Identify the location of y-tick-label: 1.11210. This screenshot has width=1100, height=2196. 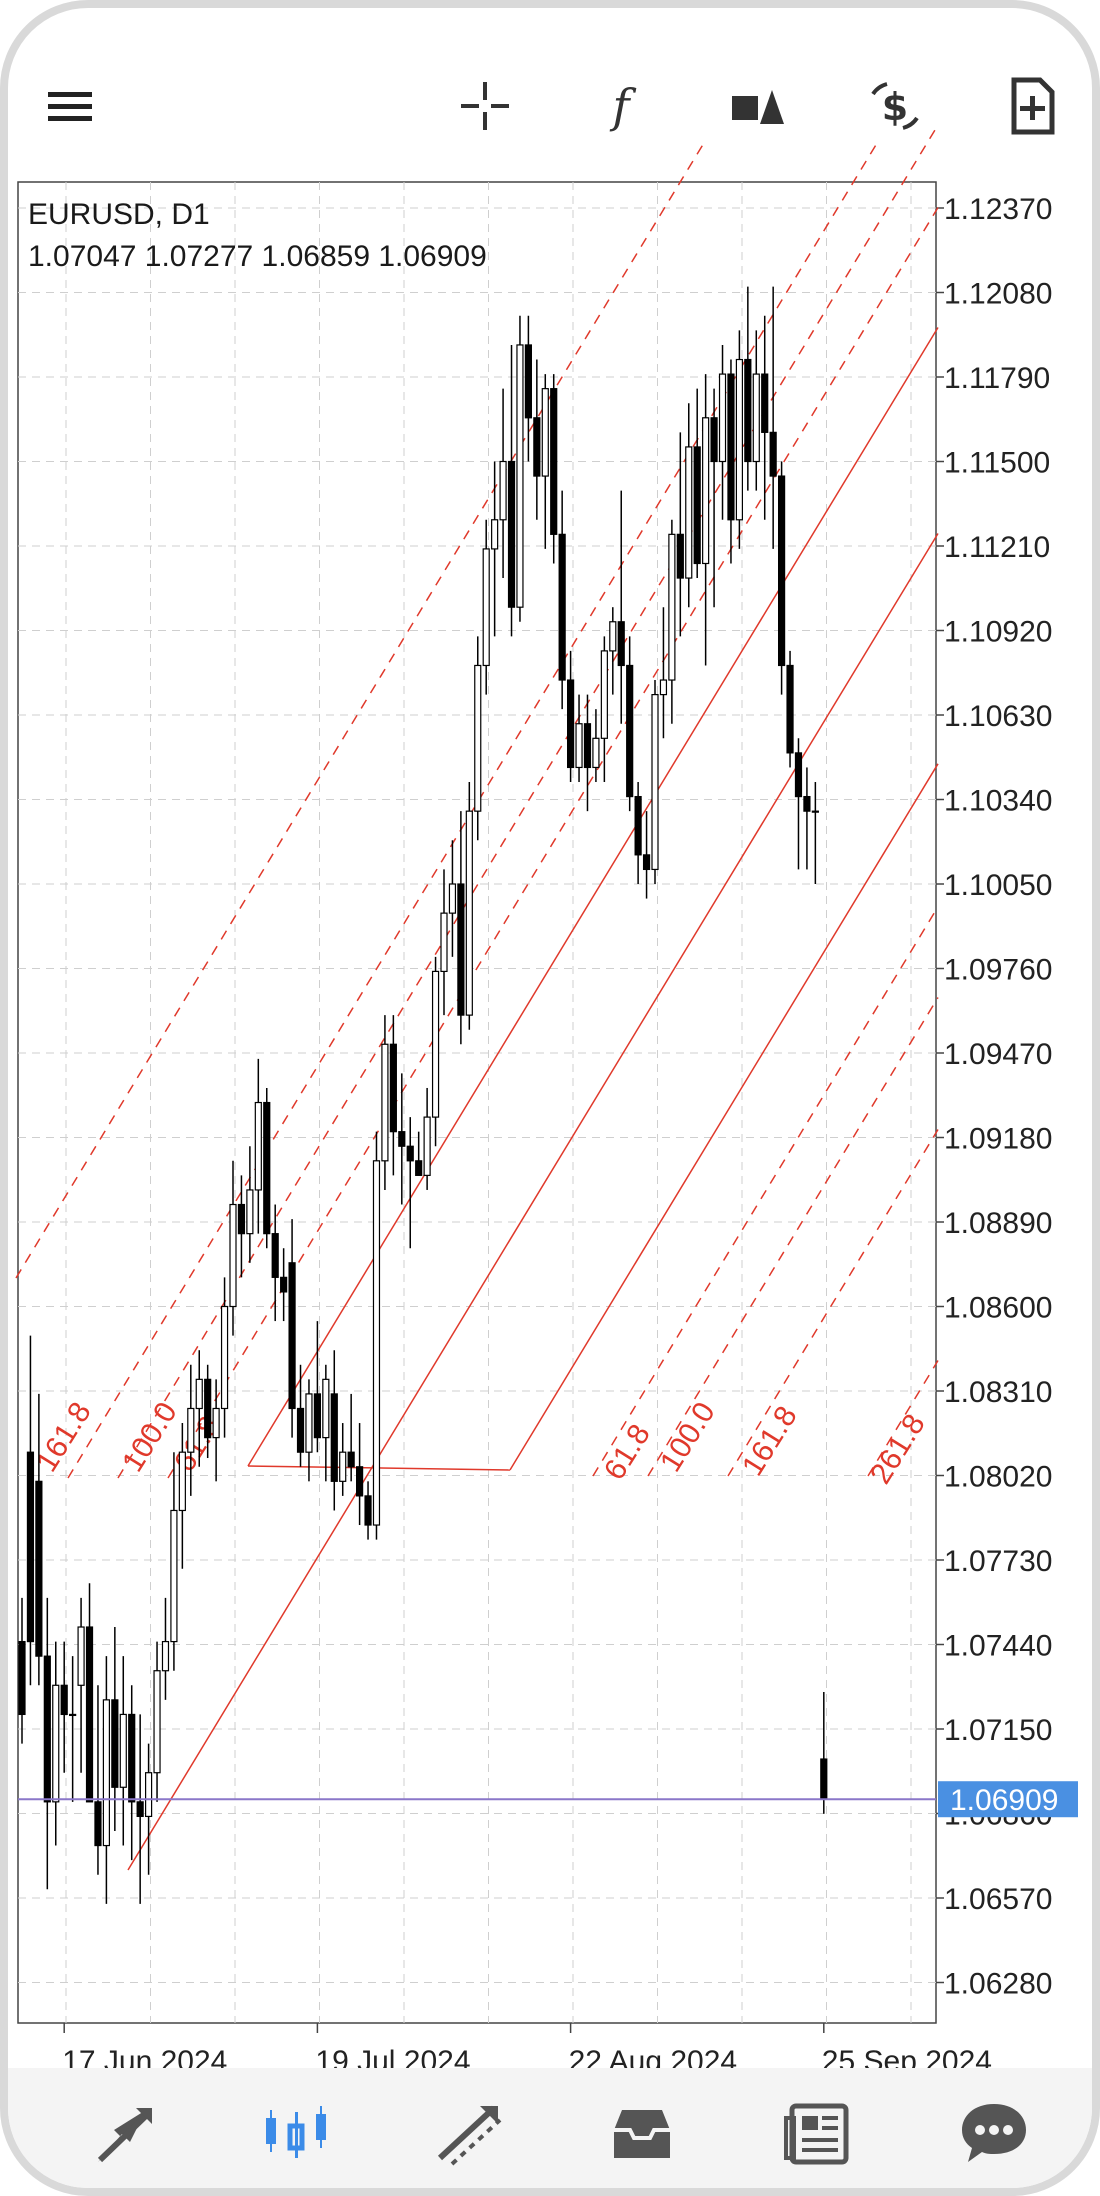
(997, 547).